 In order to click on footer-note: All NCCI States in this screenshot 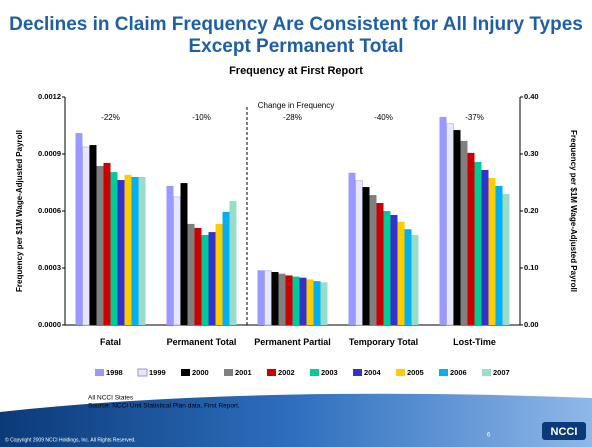, I will do `click(111, 398)`.